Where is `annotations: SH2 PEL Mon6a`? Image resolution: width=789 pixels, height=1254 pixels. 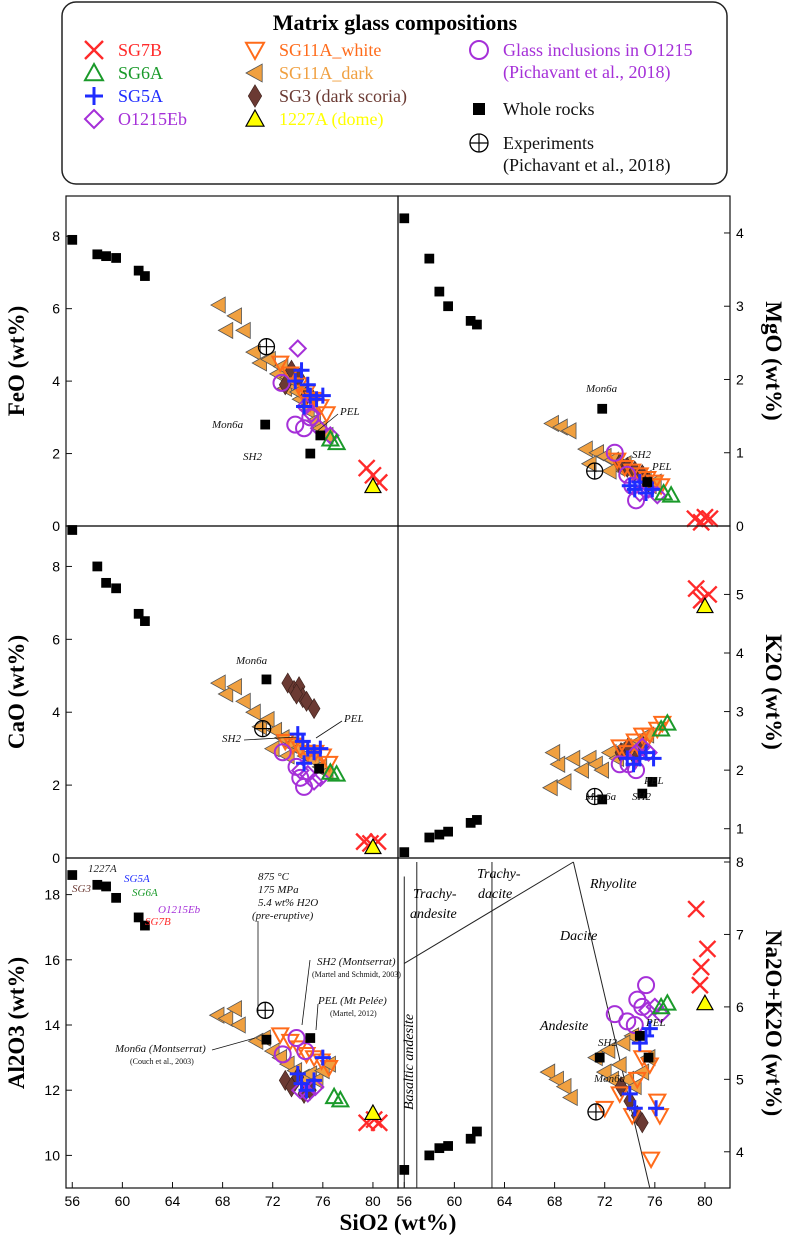 annotations: SH2 PEL Mon6a is located at coordinates (629, 1051).